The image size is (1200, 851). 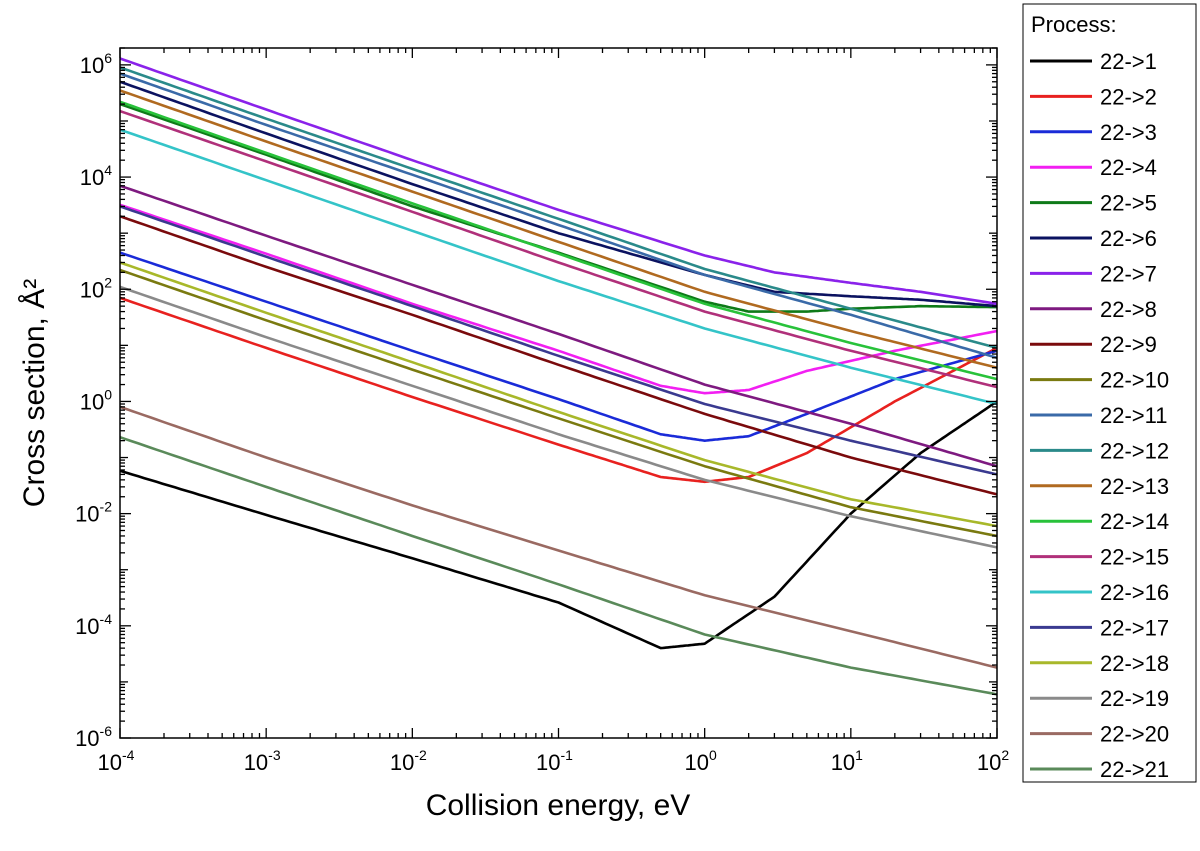 What do you see at coordinates (1134, 734) in the screenshot?
I see `legend-label: 22->20` at bounding box center [1134, 734].